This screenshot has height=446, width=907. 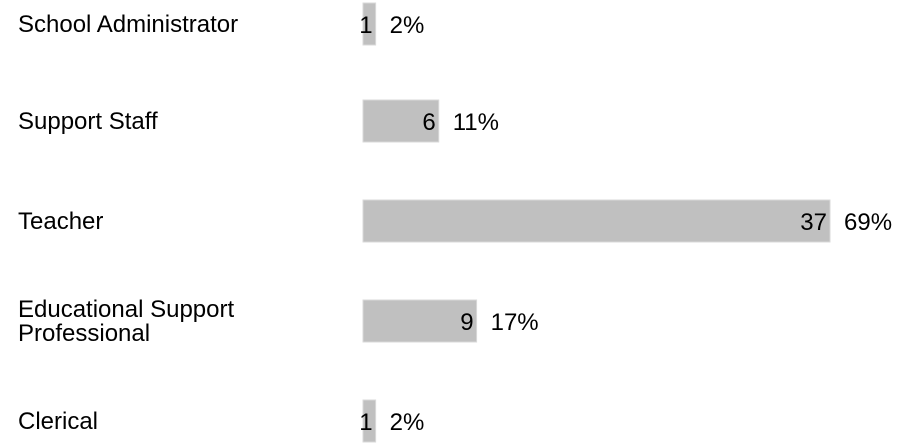 I want to click on value-label: 37, so click(x=813, y=222).